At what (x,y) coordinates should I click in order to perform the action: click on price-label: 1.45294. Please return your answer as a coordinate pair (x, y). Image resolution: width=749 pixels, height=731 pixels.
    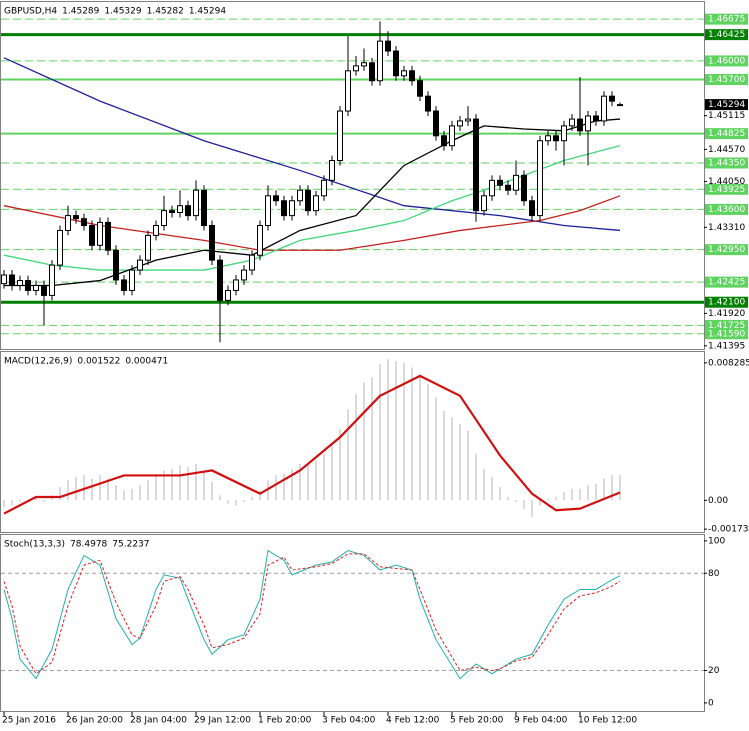
    Looking at the image, I should click on (726, 105).